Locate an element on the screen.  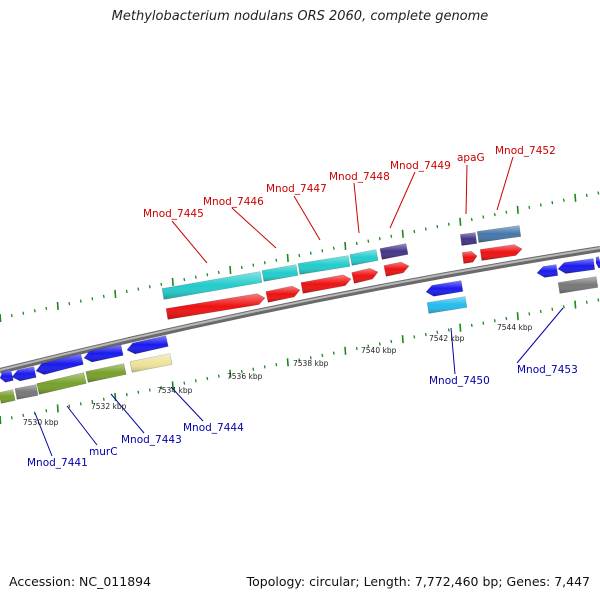
reverse-gene-label: Mnod_7453 is located at coordinates (547, 370).